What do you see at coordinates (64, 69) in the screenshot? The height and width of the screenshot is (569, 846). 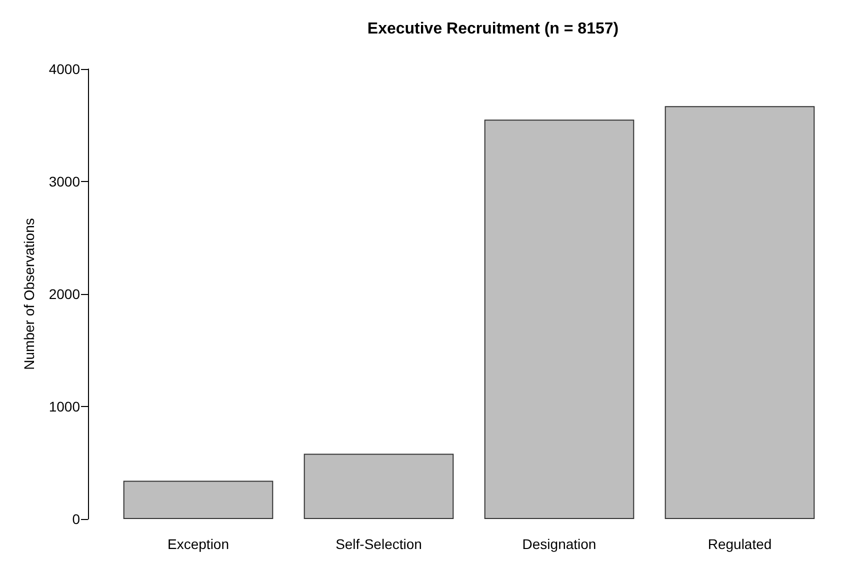 I see `y-tick-label: 4000` at bounding box center [64, 69].